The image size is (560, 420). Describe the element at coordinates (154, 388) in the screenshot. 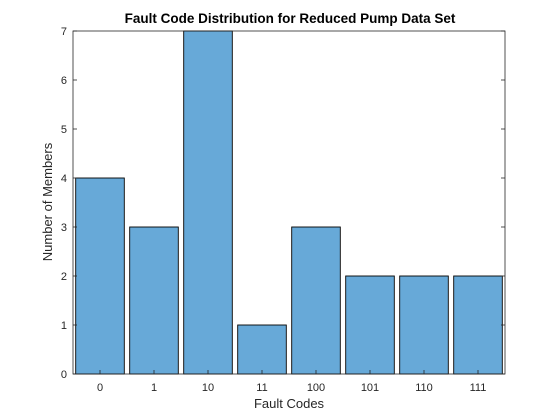

I see `x-tick-label: 1` at that location.